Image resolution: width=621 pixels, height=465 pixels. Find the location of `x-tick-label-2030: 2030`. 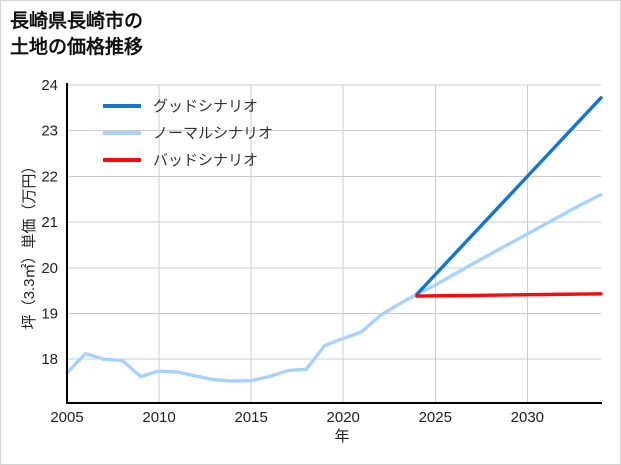

x-tick-label-2030: 2030 is located at coordinates (527, 417).